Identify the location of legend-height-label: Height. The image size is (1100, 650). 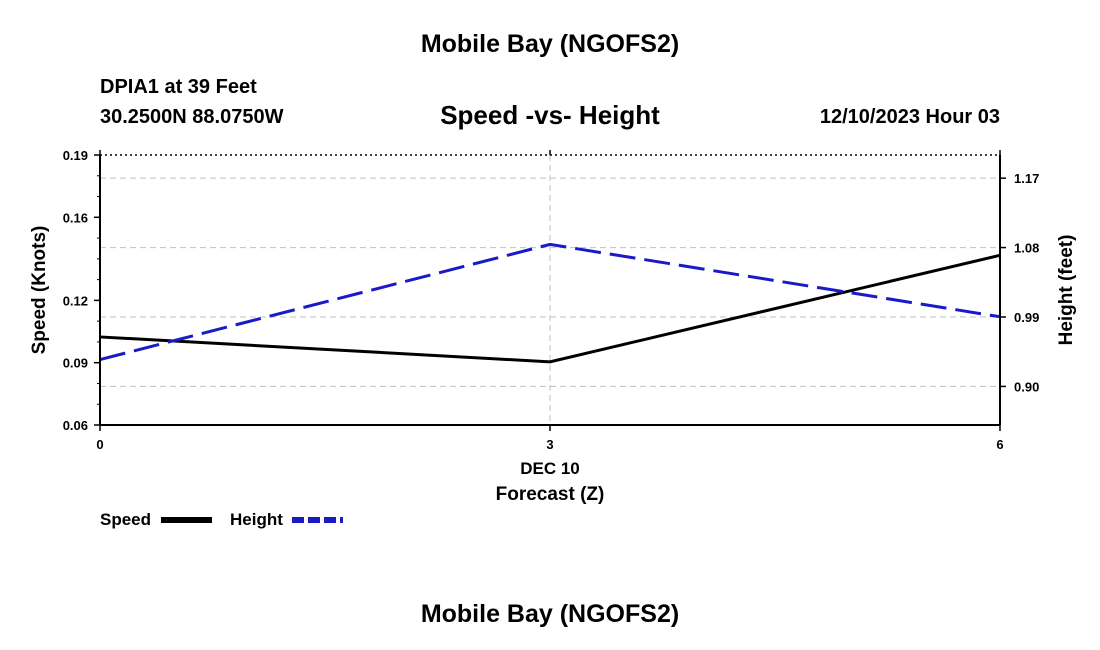
(256, 519).